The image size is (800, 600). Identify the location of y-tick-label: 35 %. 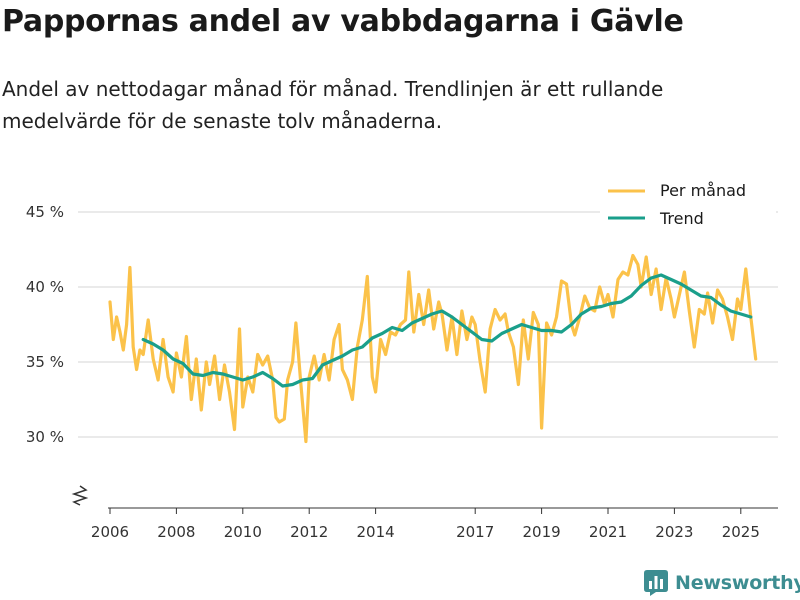
(45, 362).